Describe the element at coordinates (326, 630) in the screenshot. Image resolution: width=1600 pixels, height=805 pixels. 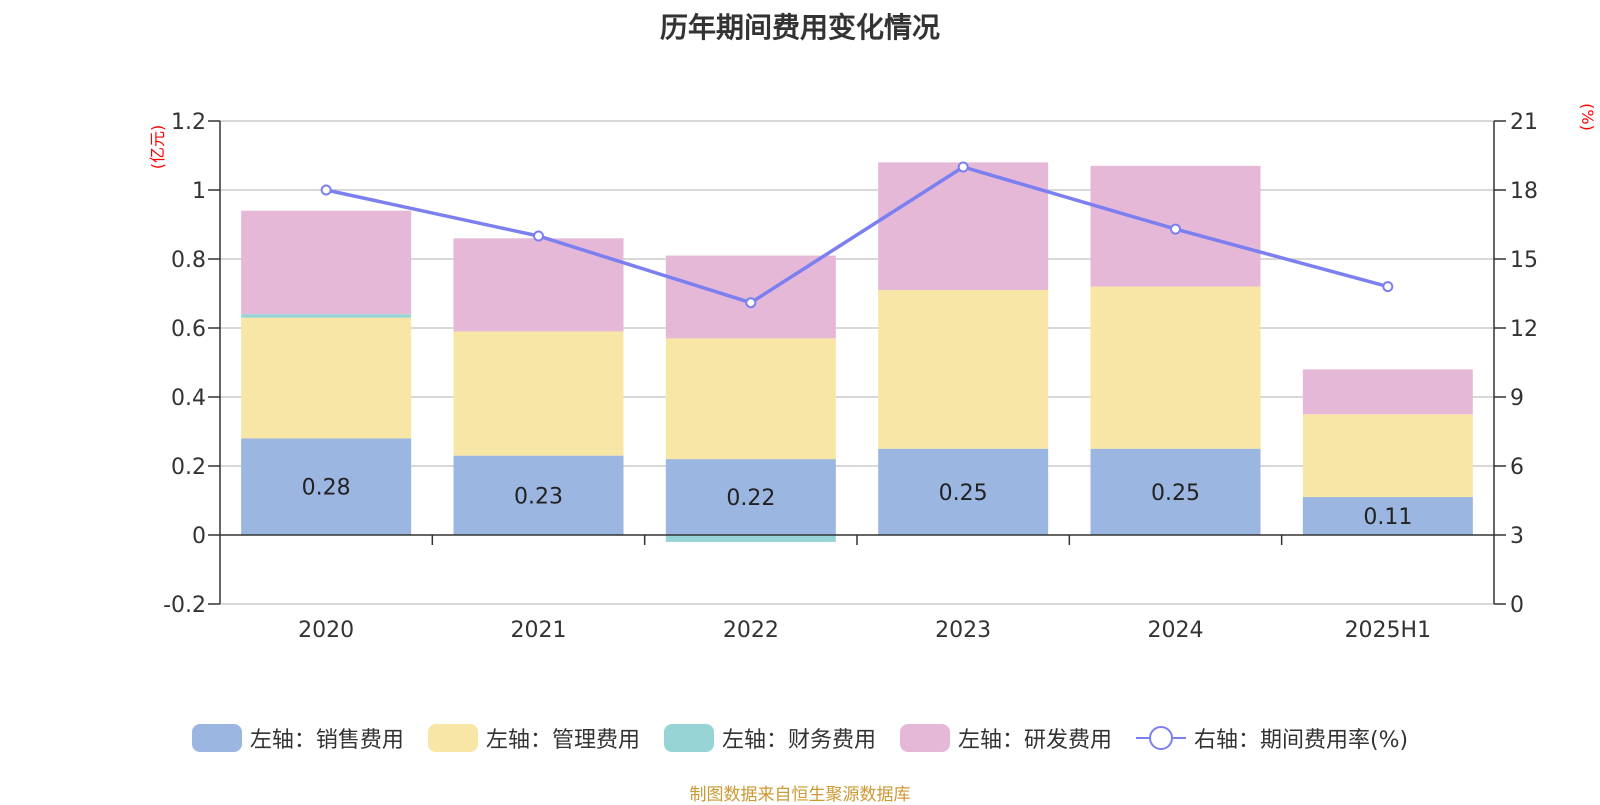
I see `x-tick-label: 2020` at that location.